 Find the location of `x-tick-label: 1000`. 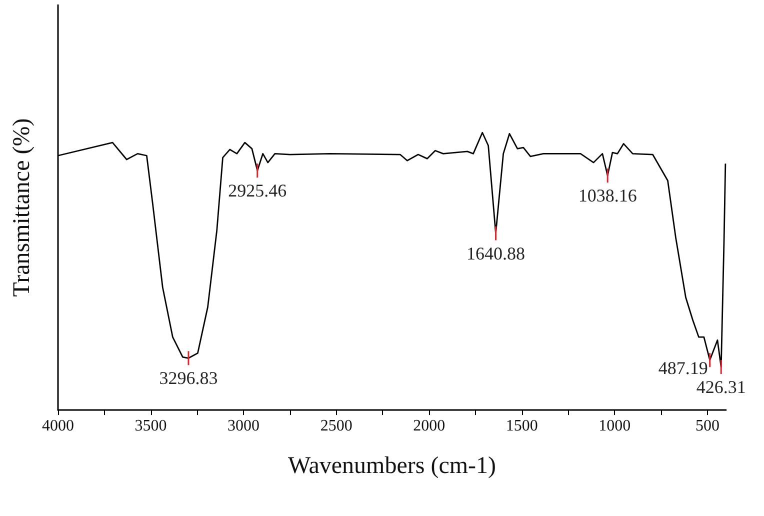

x-tick-label: 1000 is located at coordinates (614, 426).